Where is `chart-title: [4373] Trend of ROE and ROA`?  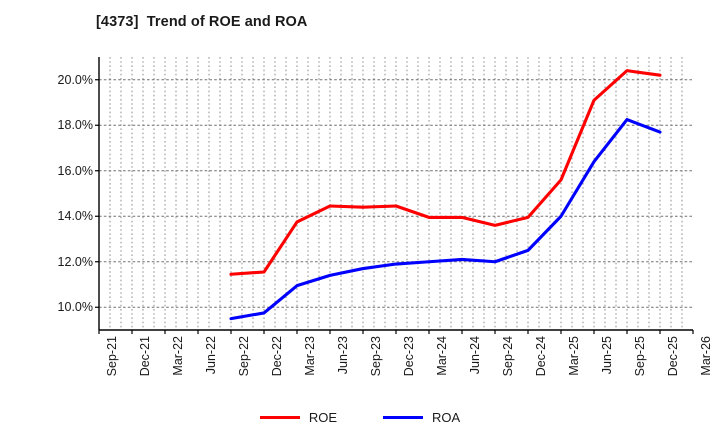 chart-title: [4373] Trend of ROE and ROA is located at coordinates (202, 22).